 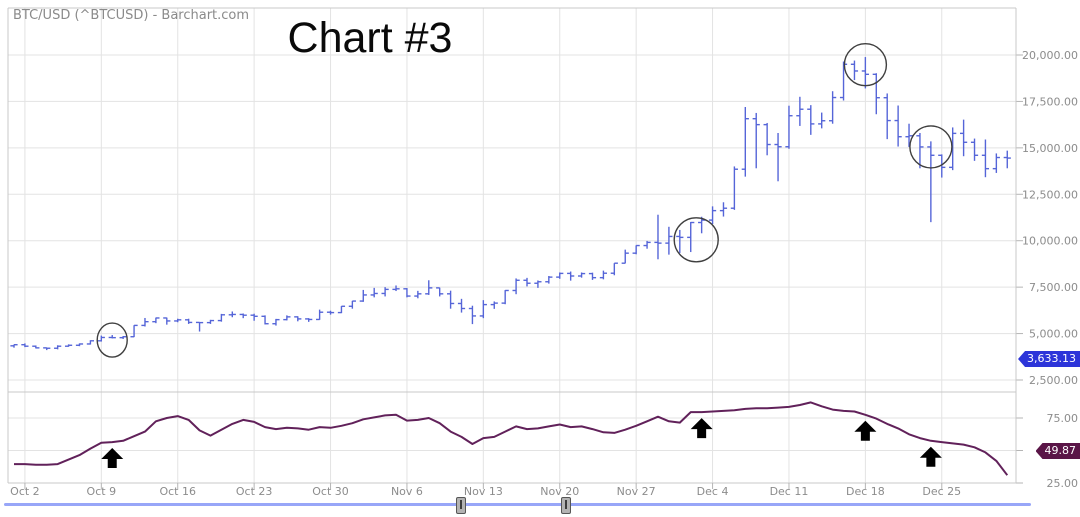 I want to click on price-axis-label: 2,500.00, so click(x=1053, y=380).